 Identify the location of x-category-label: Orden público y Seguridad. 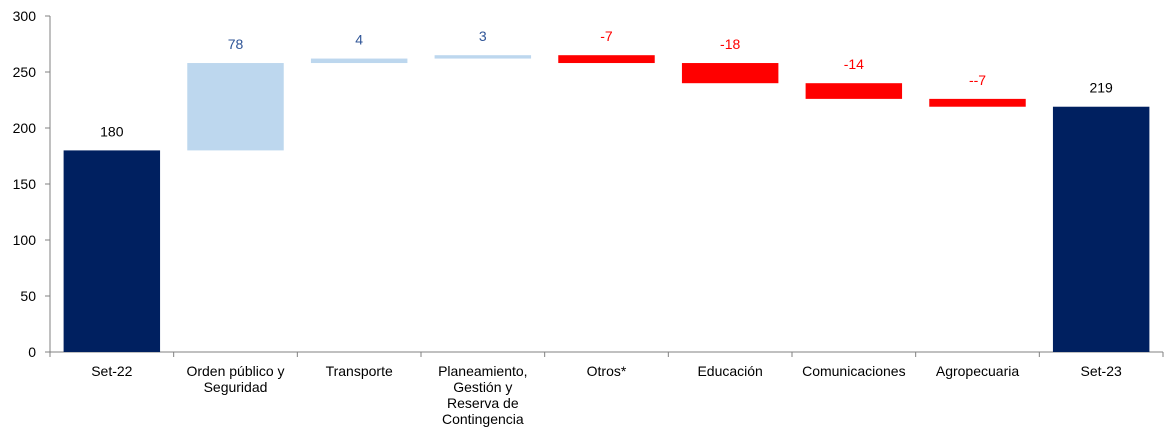
(235, 379).